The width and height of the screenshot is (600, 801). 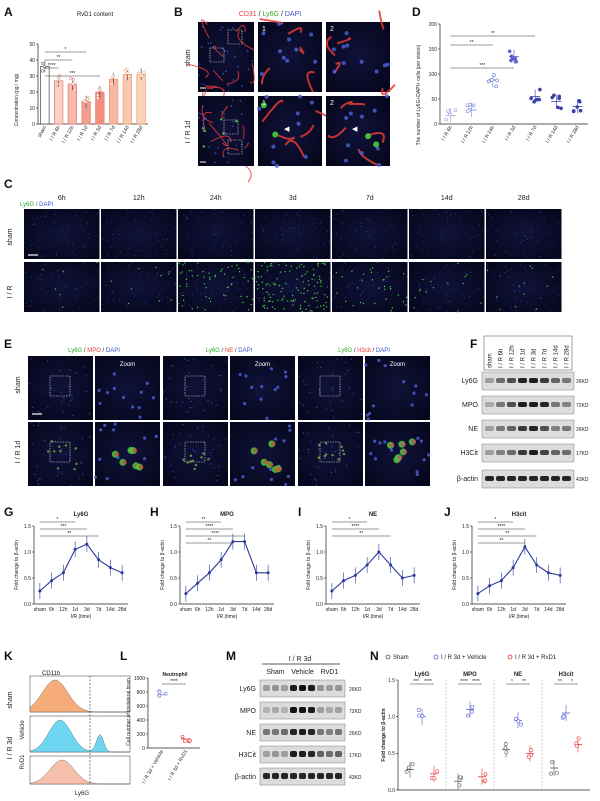 I want to click on panel-m-band, so click(x=275, y=732).